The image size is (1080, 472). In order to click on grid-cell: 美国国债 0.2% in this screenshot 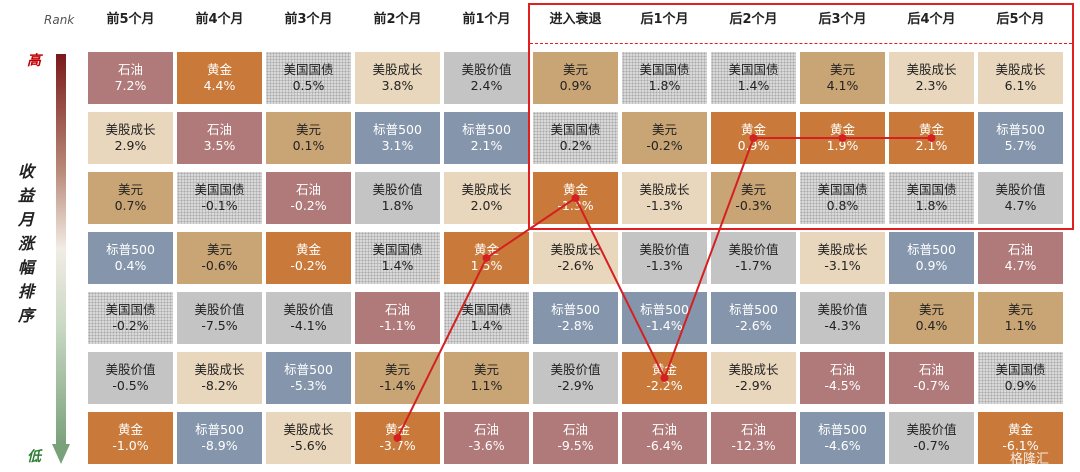, I will do `click(575, 138)`.